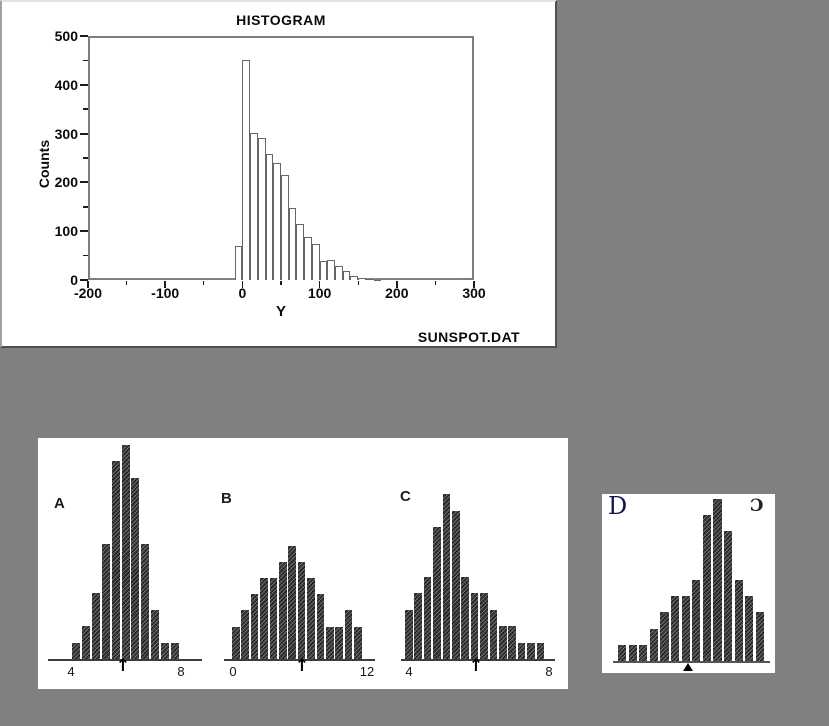 The height and width of the screenshot is (726, 829). Describe the element at coordinates (691, 662) in the screenshot. I see `histogram-d-axis` at that location.